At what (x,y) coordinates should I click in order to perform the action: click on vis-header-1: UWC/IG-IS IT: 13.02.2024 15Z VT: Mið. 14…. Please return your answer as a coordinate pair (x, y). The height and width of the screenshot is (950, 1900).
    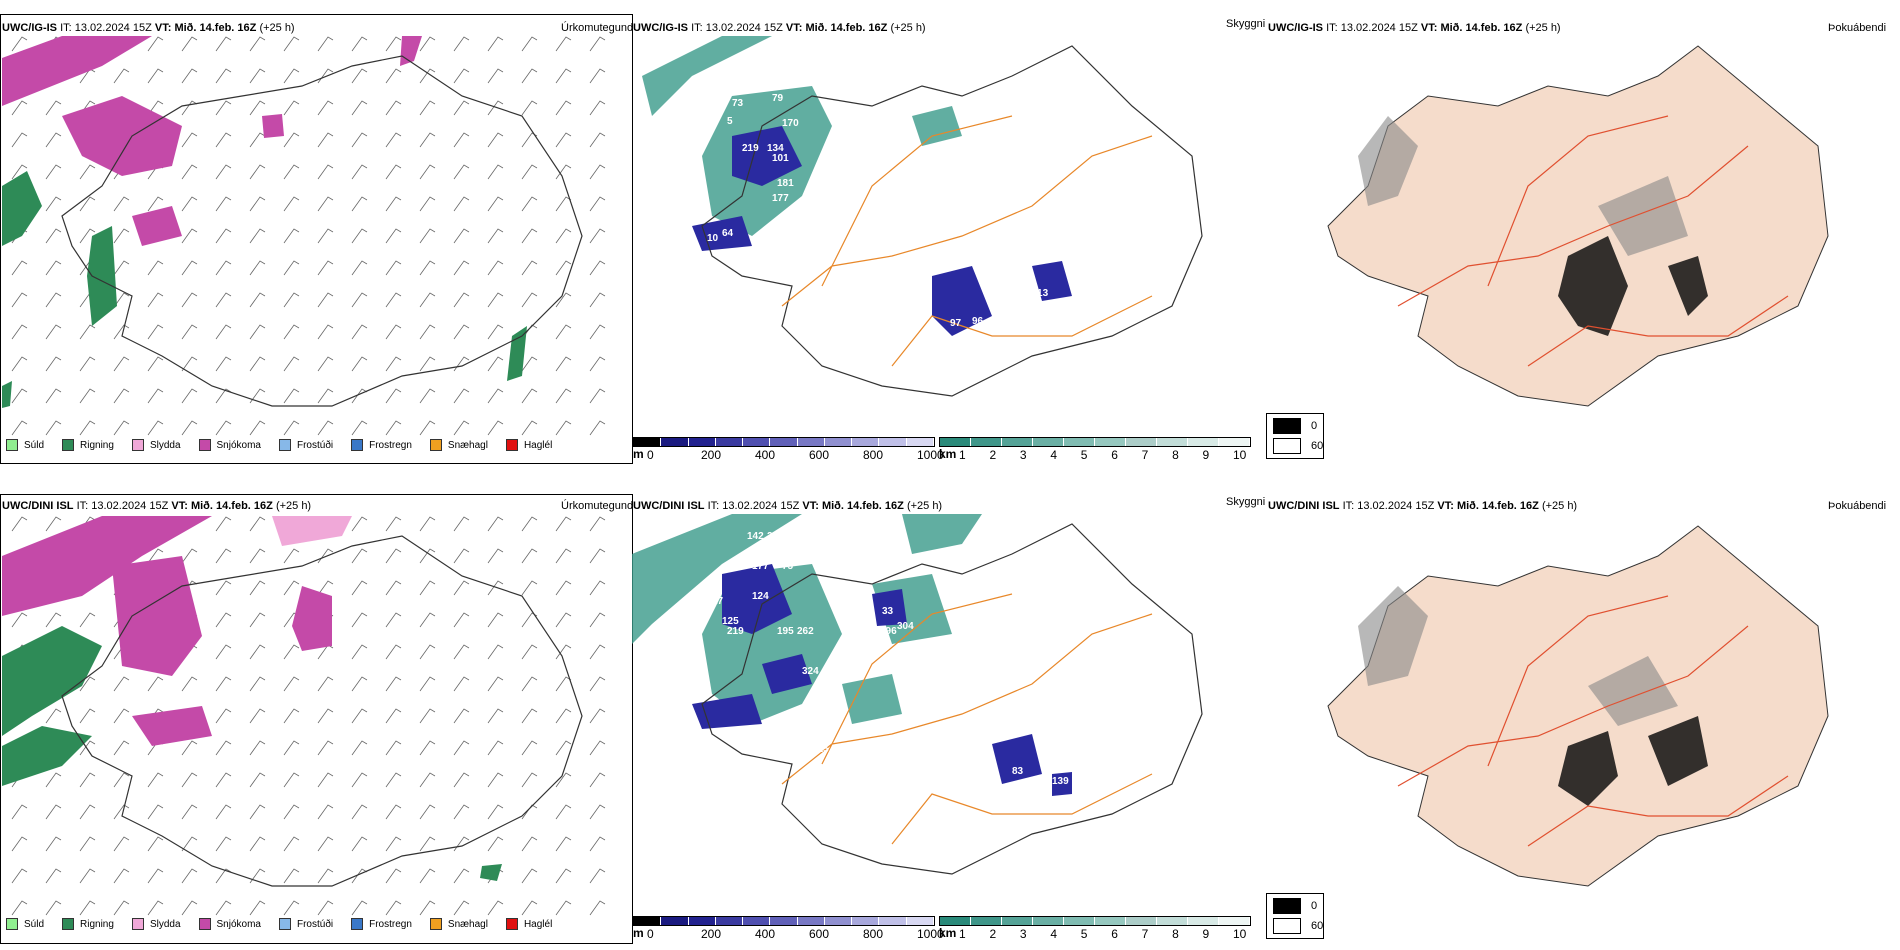
    Looking at the image, I should click on (779, 28).